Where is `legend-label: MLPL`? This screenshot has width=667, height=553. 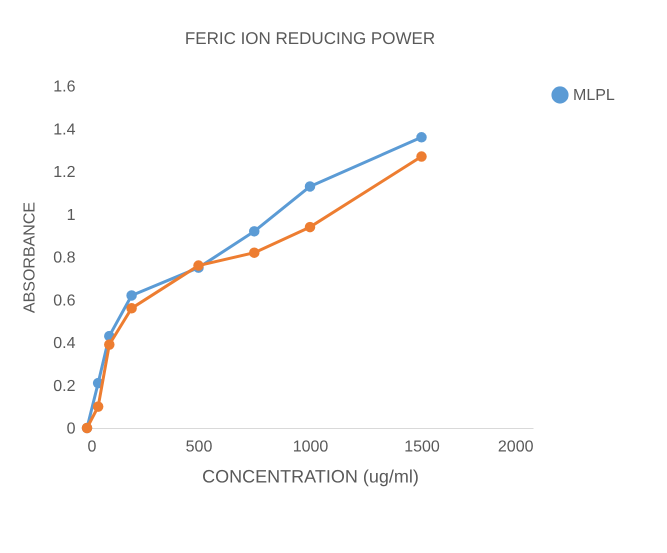 legend-label: MLPL is located at coordinates (594, 95).